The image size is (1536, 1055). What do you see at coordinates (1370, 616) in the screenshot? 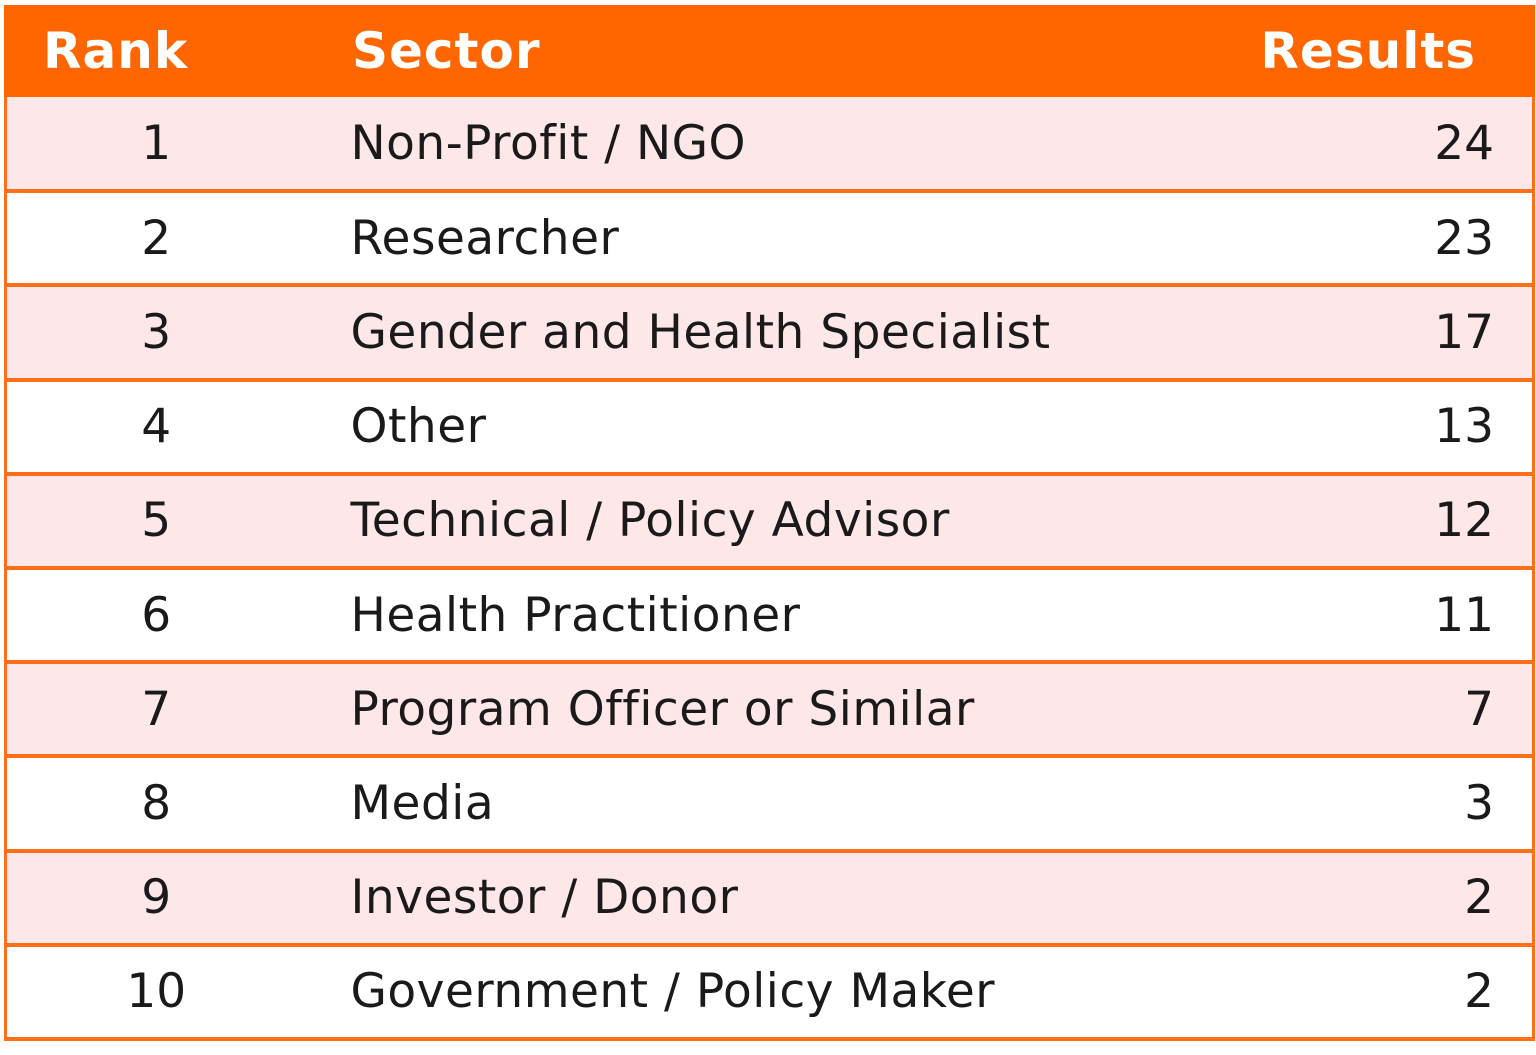
I see `results-cell: 11` at bounding box center [1370, 616].